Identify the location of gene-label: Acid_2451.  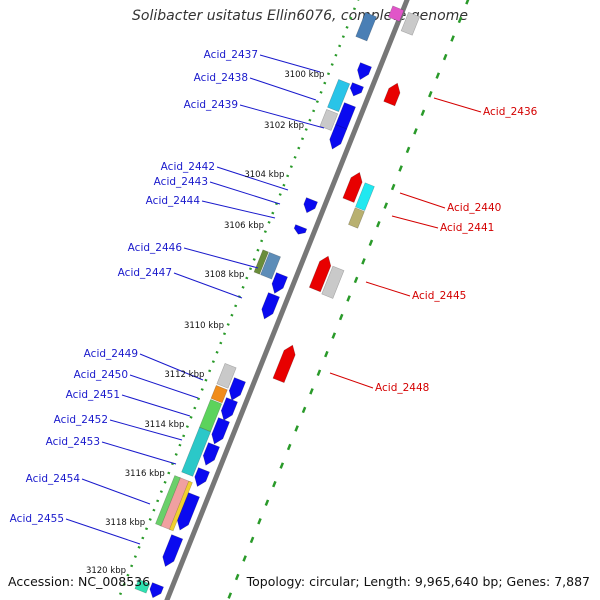
(93, 395).